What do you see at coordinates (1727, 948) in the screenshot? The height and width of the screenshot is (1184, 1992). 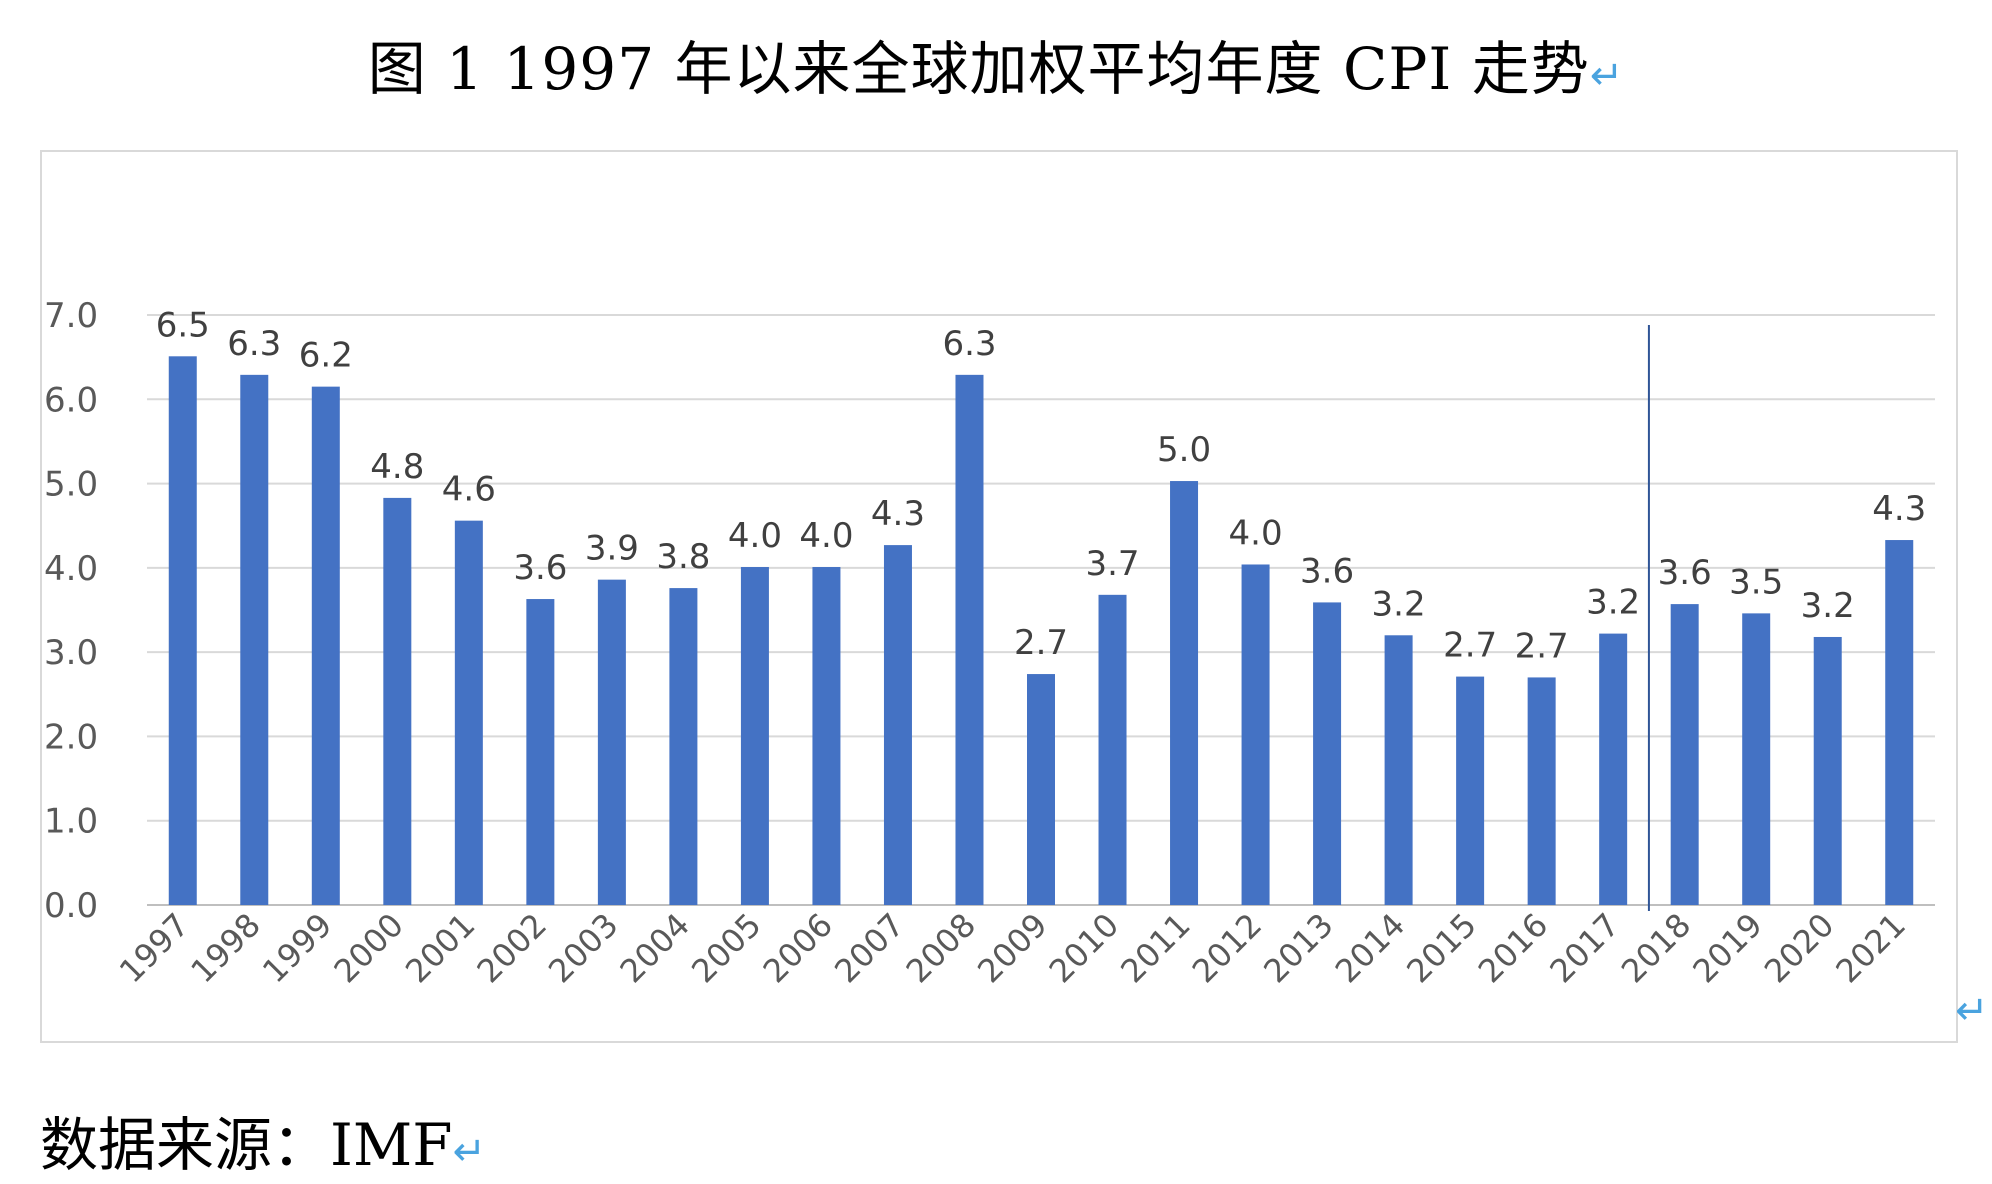 I see `x-tick-label: 2019` at bounding box center [1727, 948].